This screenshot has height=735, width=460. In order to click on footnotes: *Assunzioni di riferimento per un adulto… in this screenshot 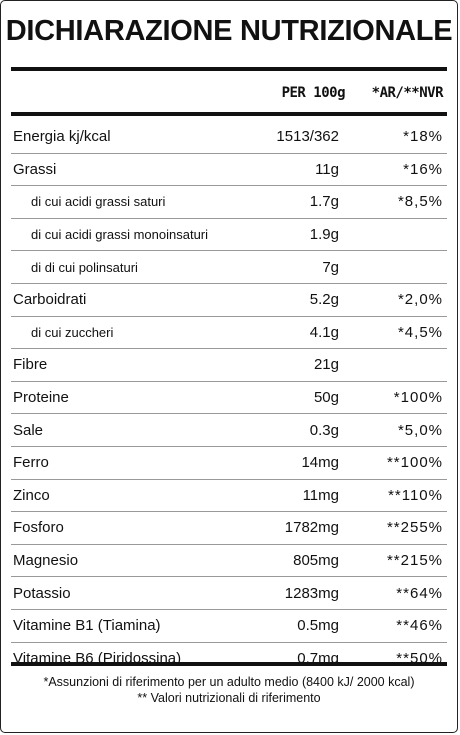, I will do `click(229, 690)`.